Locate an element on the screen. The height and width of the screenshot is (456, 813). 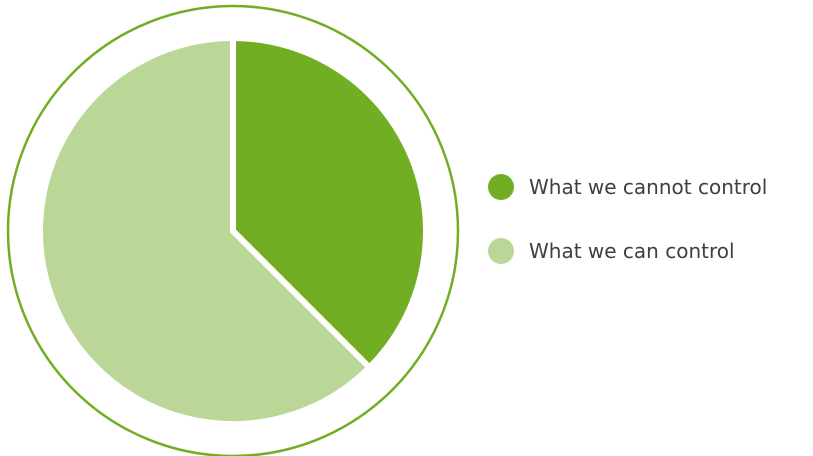
legend-swatch-cannot-control is located at coordinates (501, 187).